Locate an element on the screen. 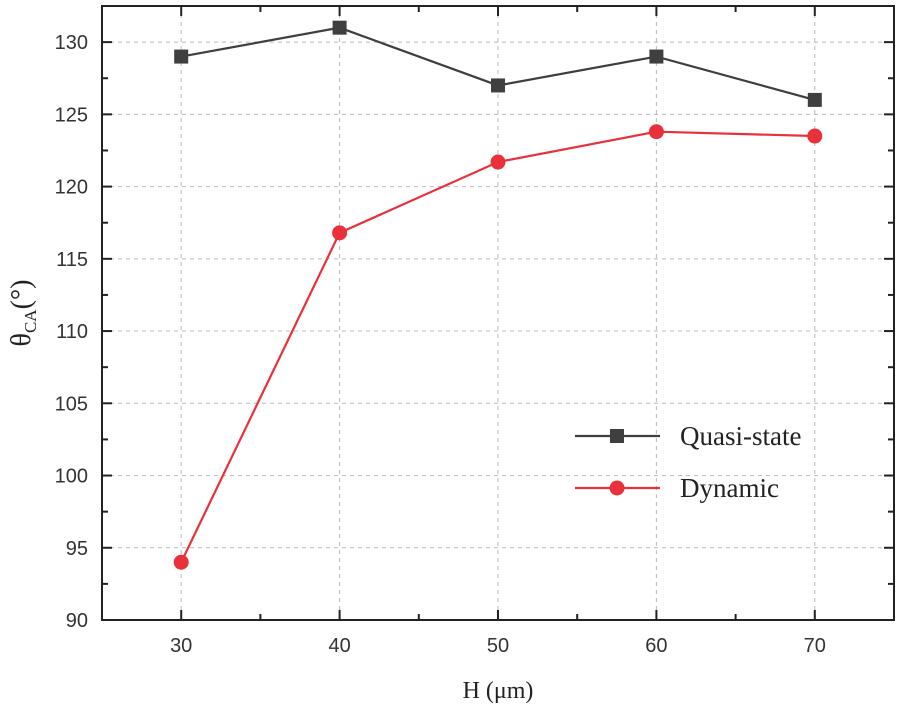 This screenshot has height=706, width=900. x-tick-label: 40 is located at coordinates (339, 646).